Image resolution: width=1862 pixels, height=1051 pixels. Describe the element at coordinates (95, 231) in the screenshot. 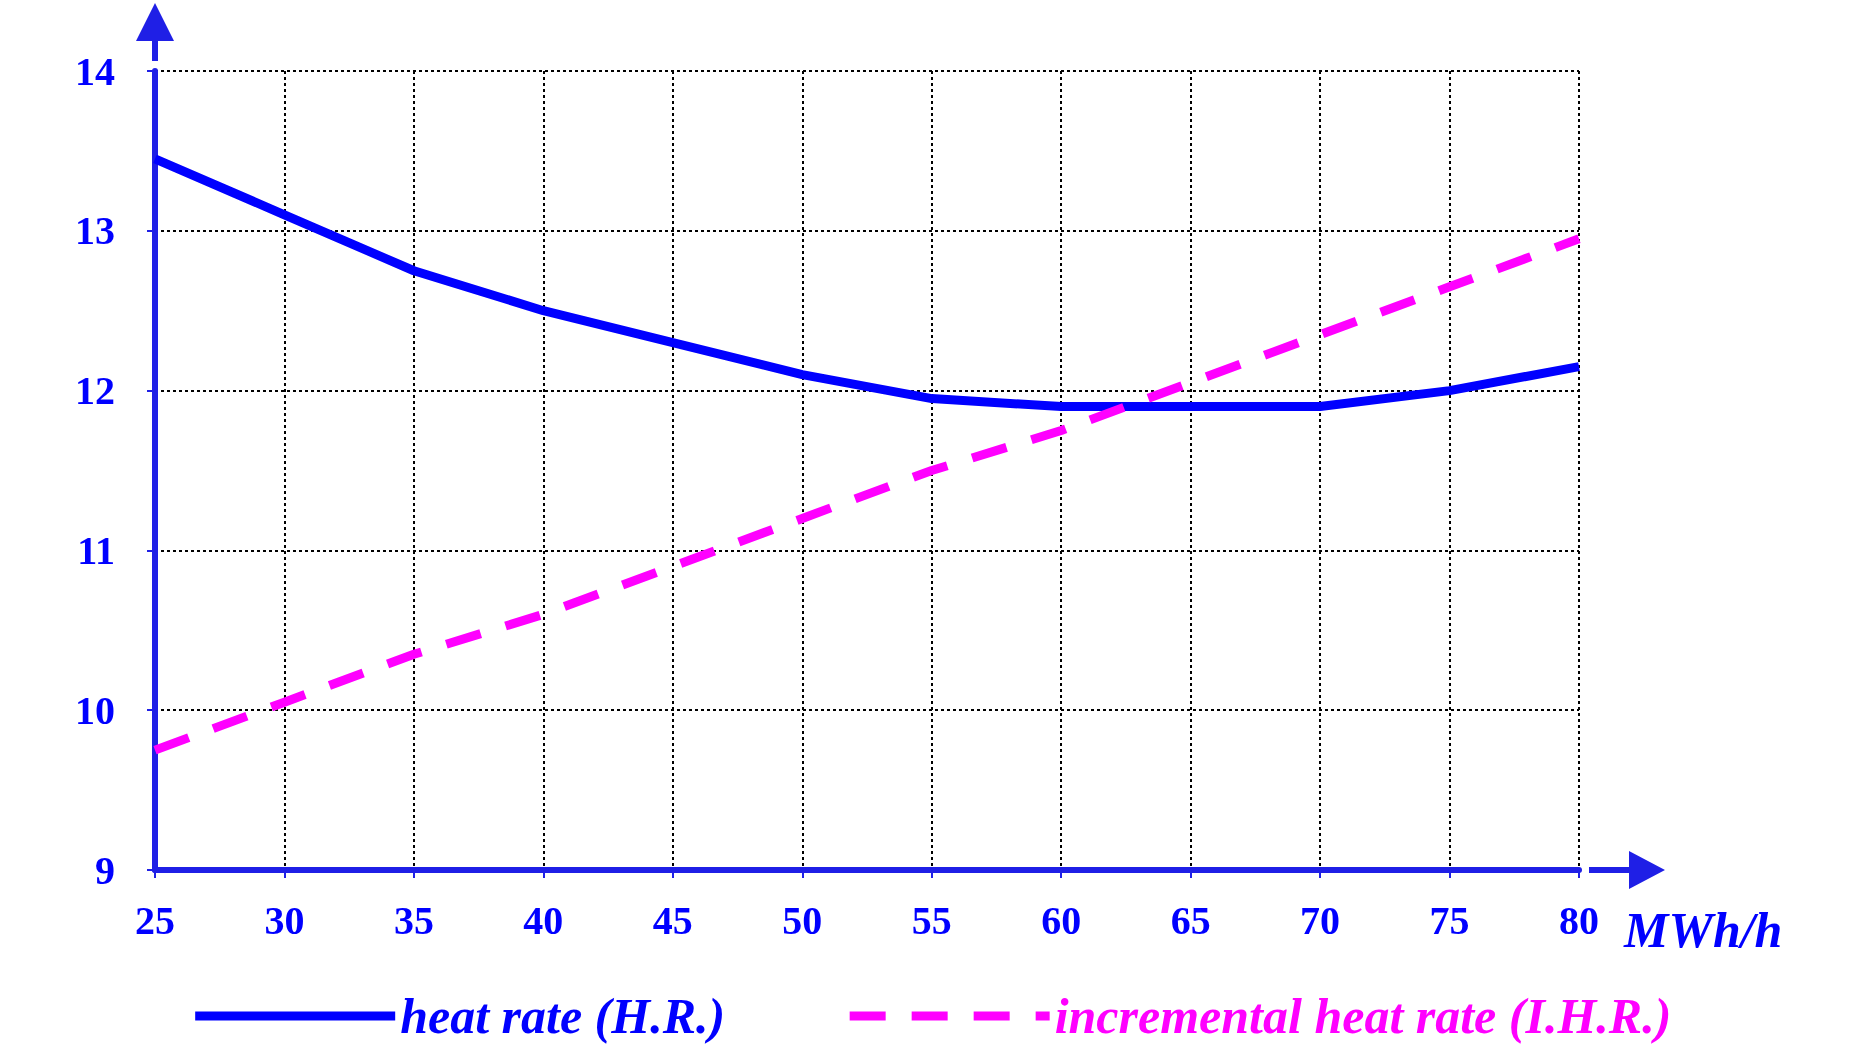

I see `y-tick-label: 13` at that location.